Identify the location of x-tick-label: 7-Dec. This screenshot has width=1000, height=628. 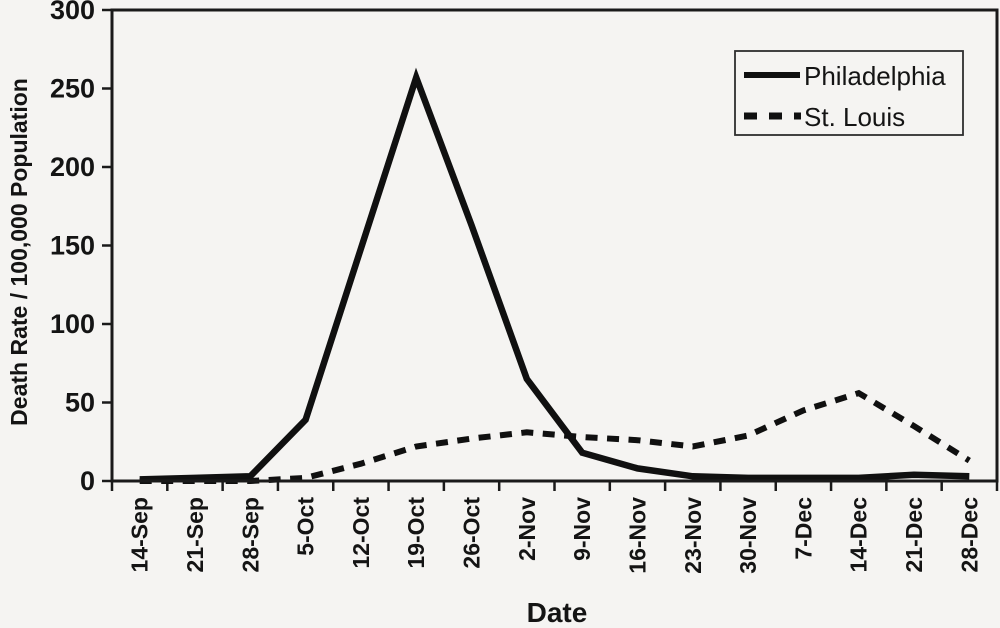
(803, 528).